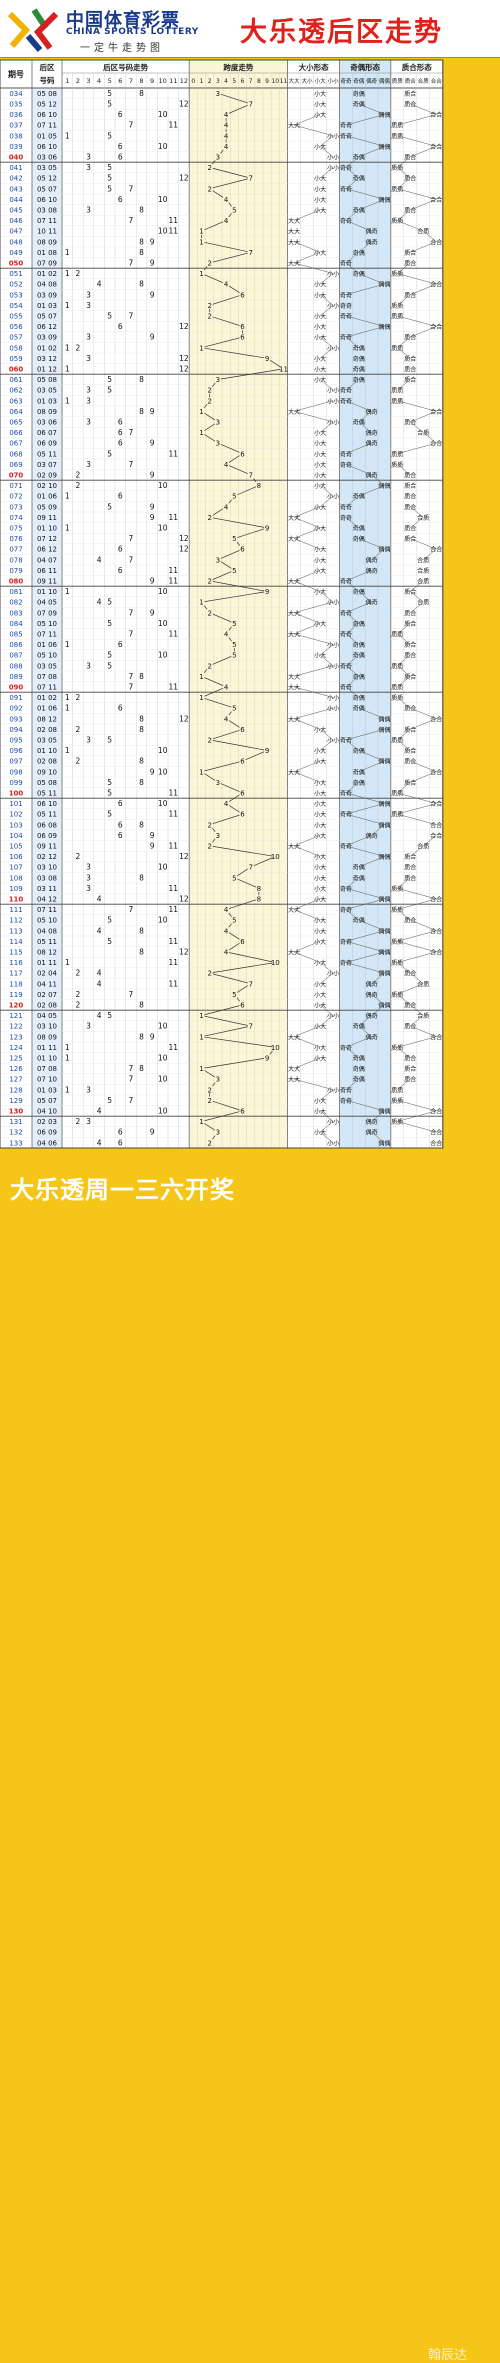 The image size is (500, 2363). I want to click on rear-numbers: 03 12, so click(47, 359).